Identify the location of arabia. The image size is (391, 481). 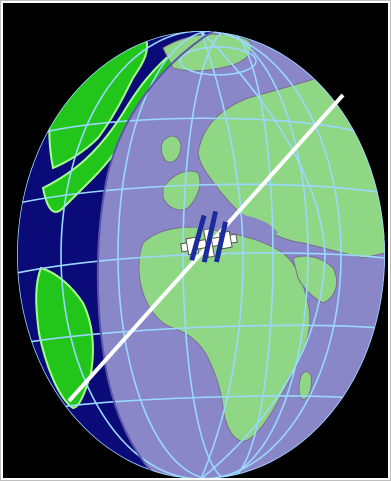
(315, 279).